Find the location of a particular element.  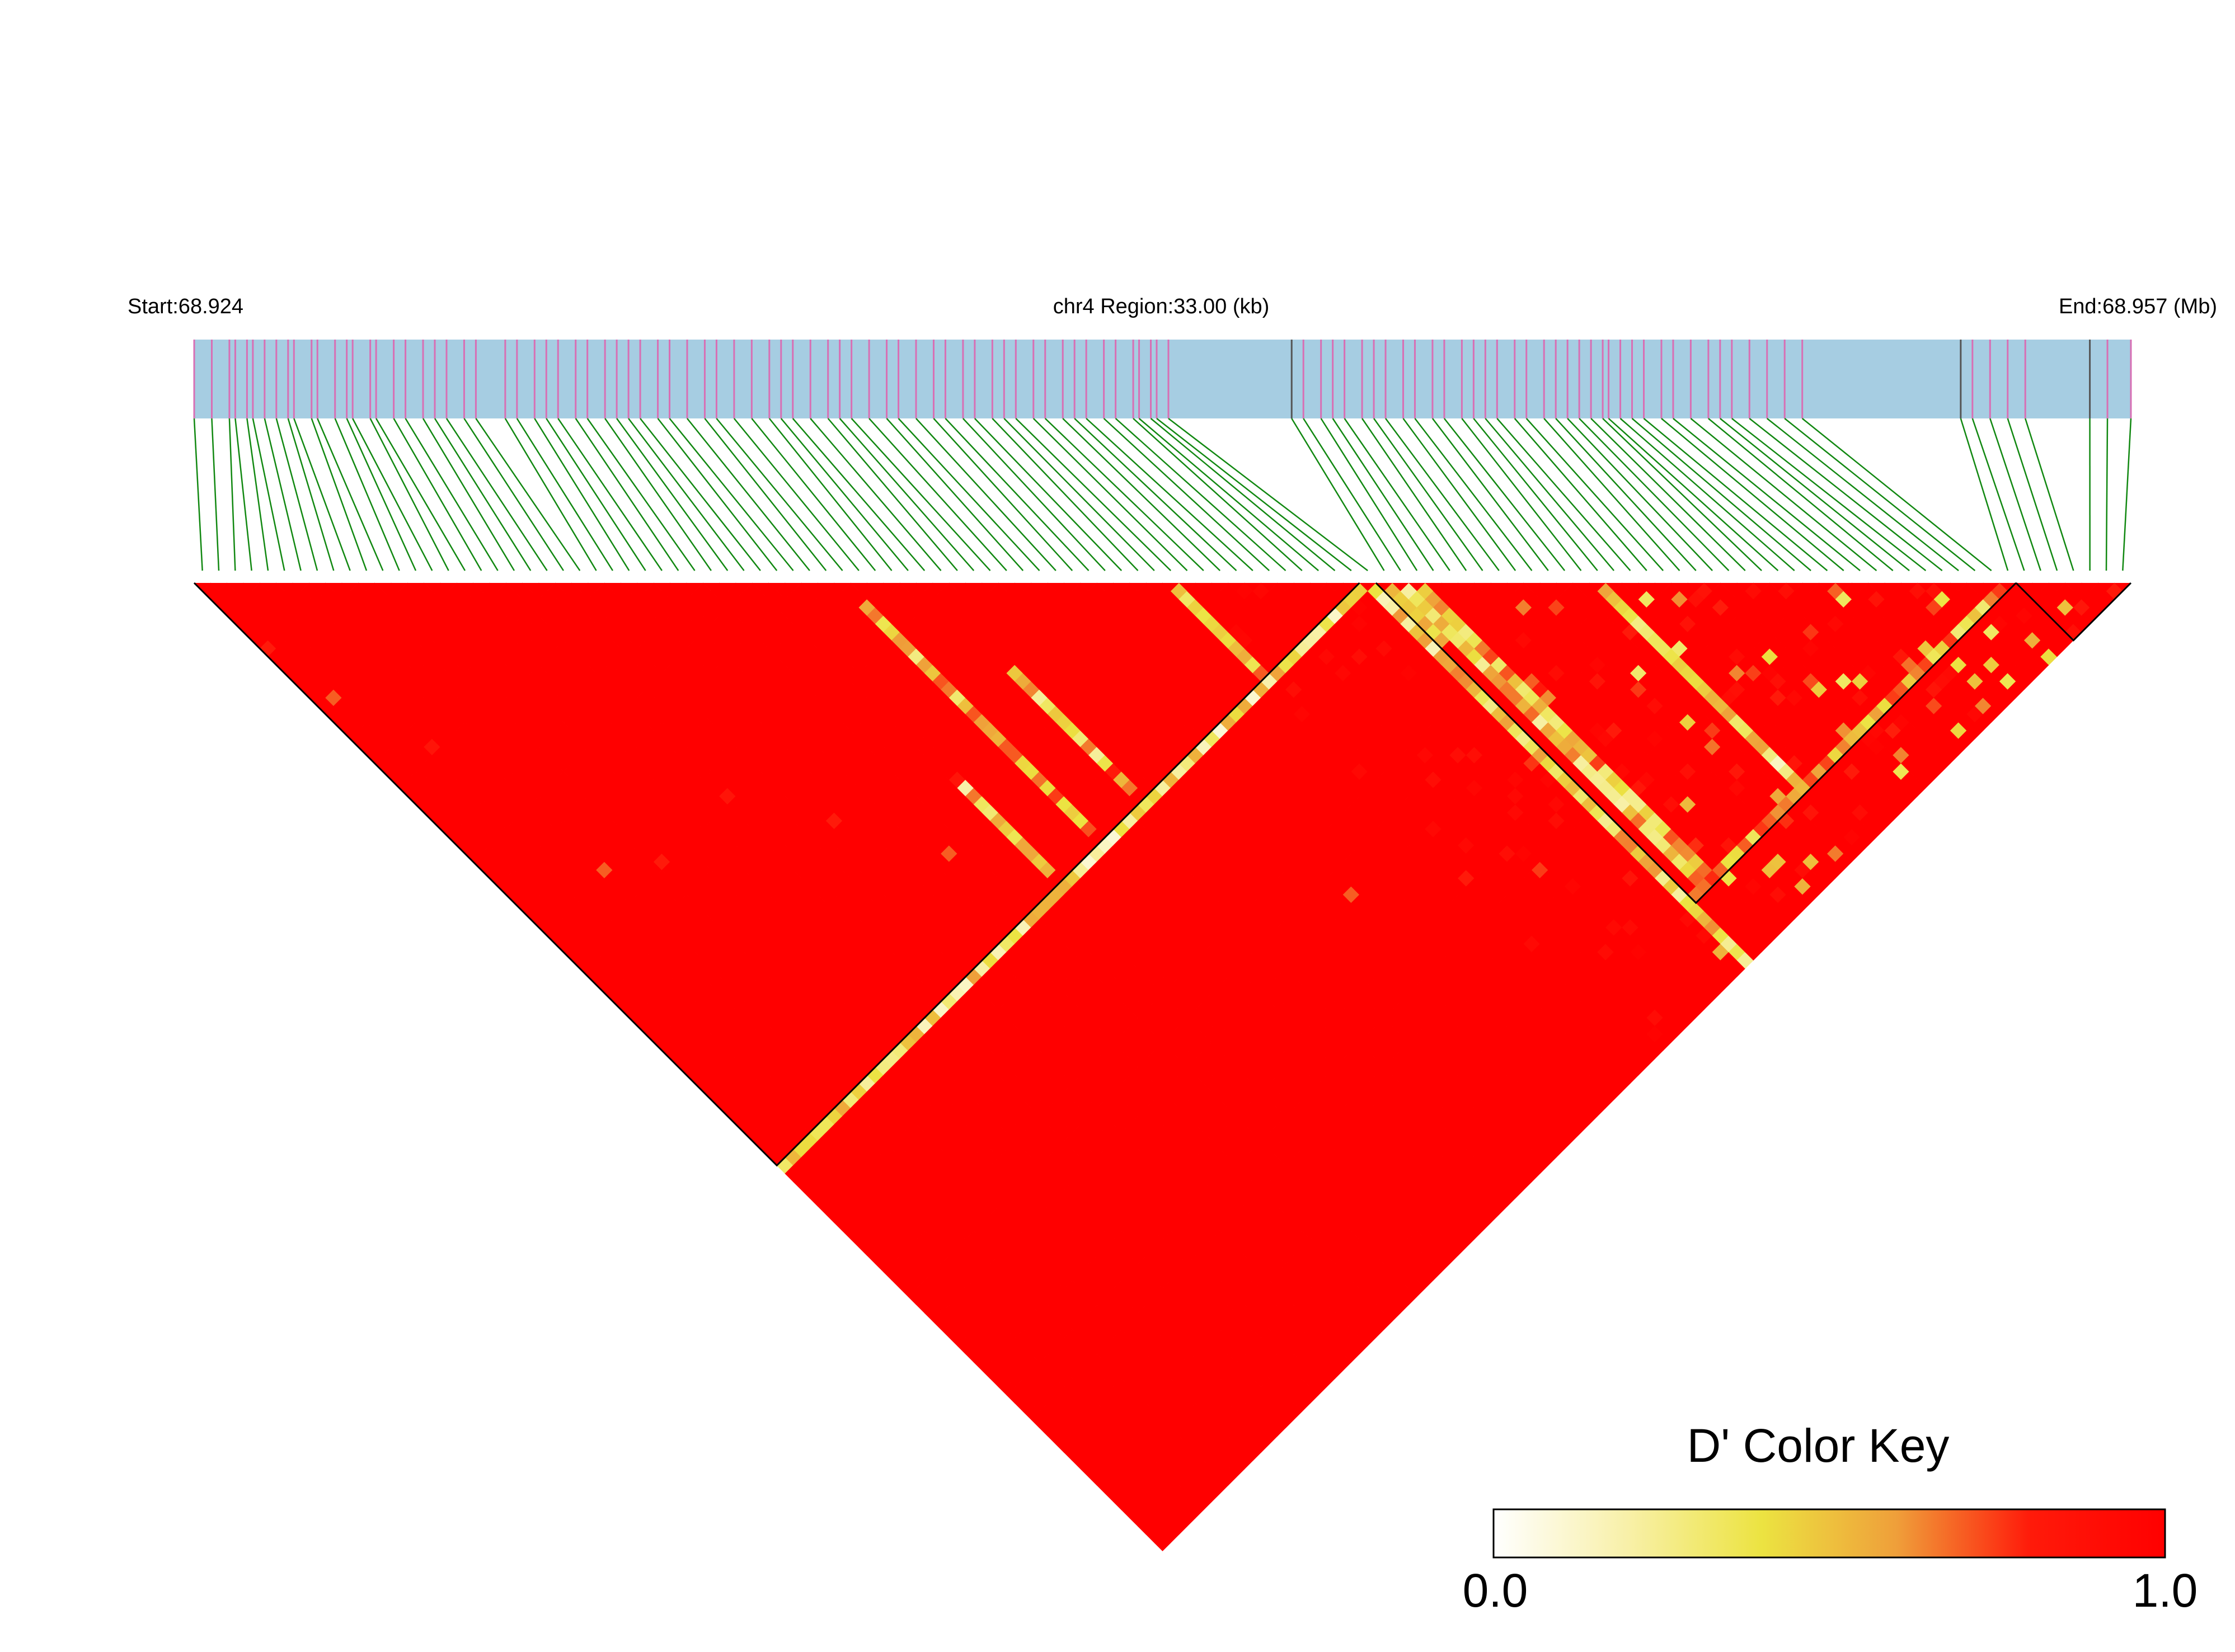

region-title-label: chr4 Region:33.00 (kb) is located at coordinates (1161, 306).